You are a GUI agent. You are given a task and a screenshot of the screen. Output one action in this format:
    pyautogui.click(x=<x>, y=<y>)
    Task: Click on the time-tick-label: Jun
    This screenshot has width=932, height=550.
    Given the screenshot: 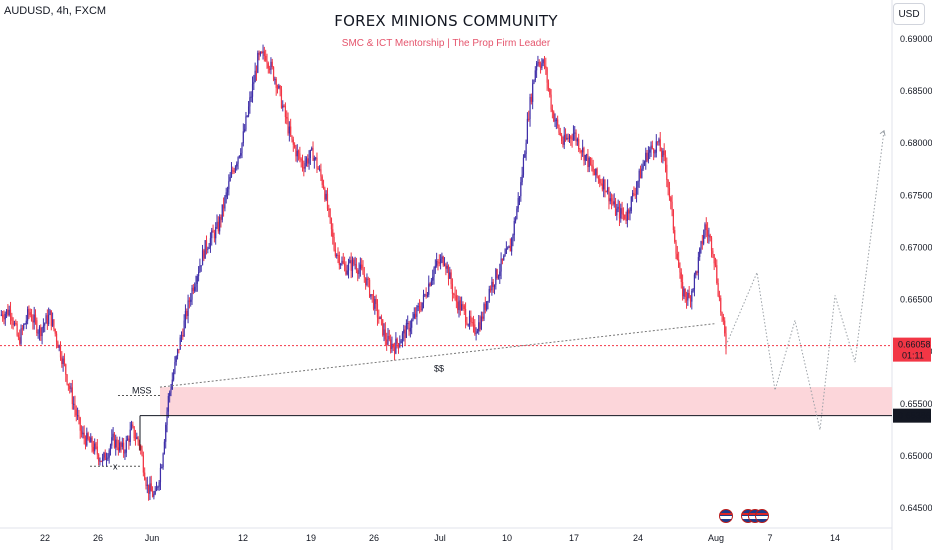 What is the action you would take?
    pyautogui.click(x=152, y=538)
    